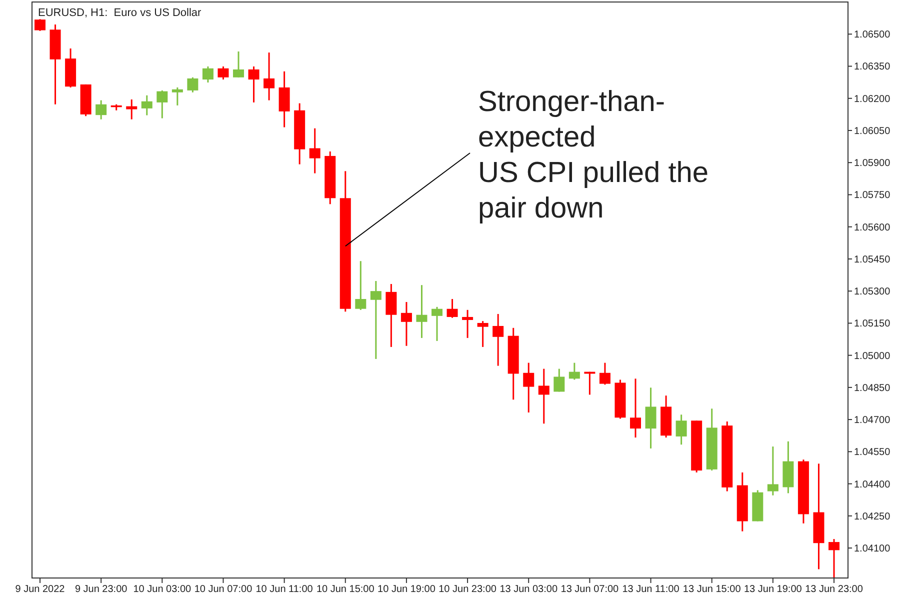  What do you see at coordinates (872, 549) in the screenshot?
I see `y-tick-label: 1.04100` at bounding box center [872, 549].